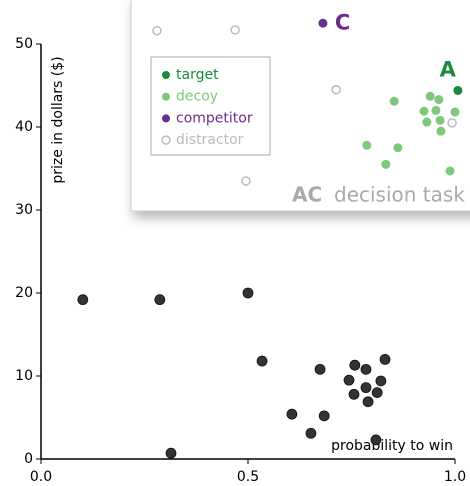  Describe the element at coordinates (248, 477) in the screenshot. I see `x-tick-label: 0.5` at that location.